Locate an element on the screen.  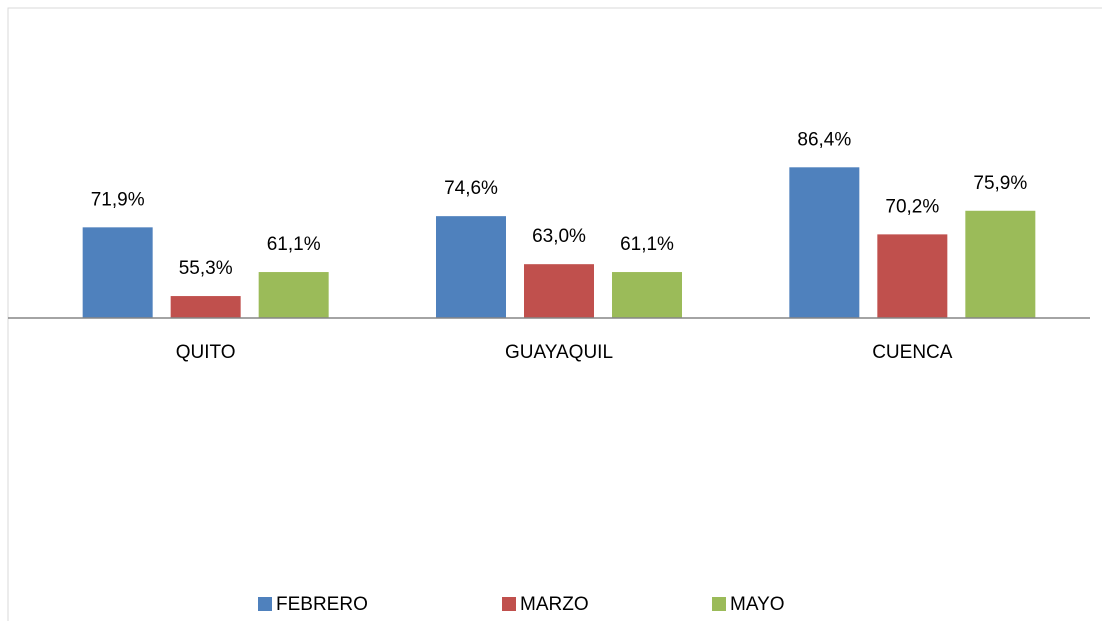
x-tick-label: CUENCA is located at coordinates (912, 352).